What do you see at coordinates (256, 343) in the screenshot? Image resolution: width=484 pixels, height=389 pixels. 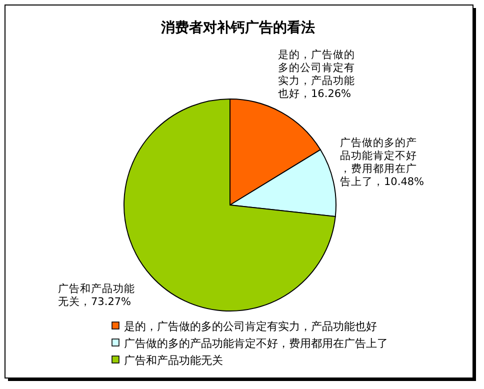 I see `legend-label: 广告做的多的产品功能肯定不好，费用都用在广告上了` at bounding box center [256, 343].